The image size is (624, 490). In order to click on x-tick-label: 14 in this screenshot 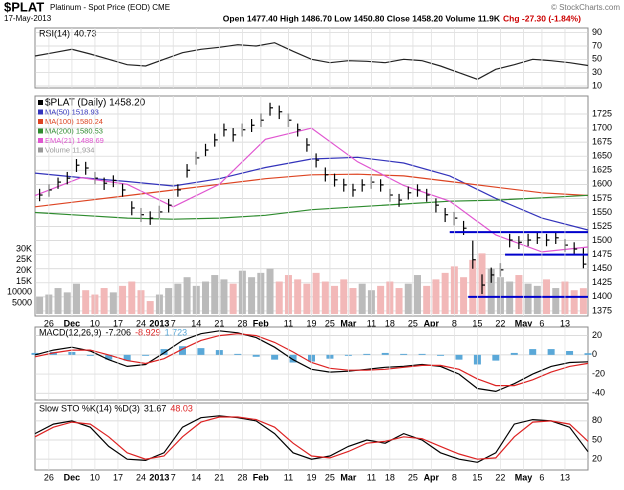, I will do `click(196, 477)`.